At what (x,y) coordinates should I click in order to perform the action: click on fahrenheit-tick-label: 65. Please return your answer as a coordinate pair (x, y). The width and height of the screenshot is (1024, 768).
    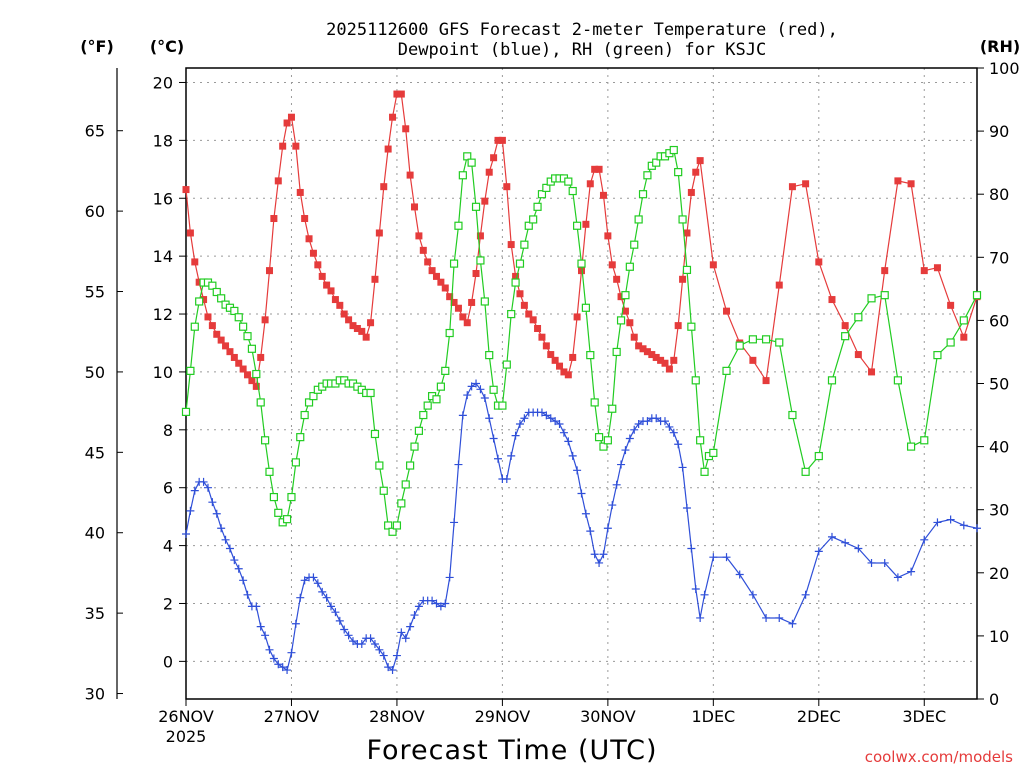
    Looking at the image, I should click on (95, 131).